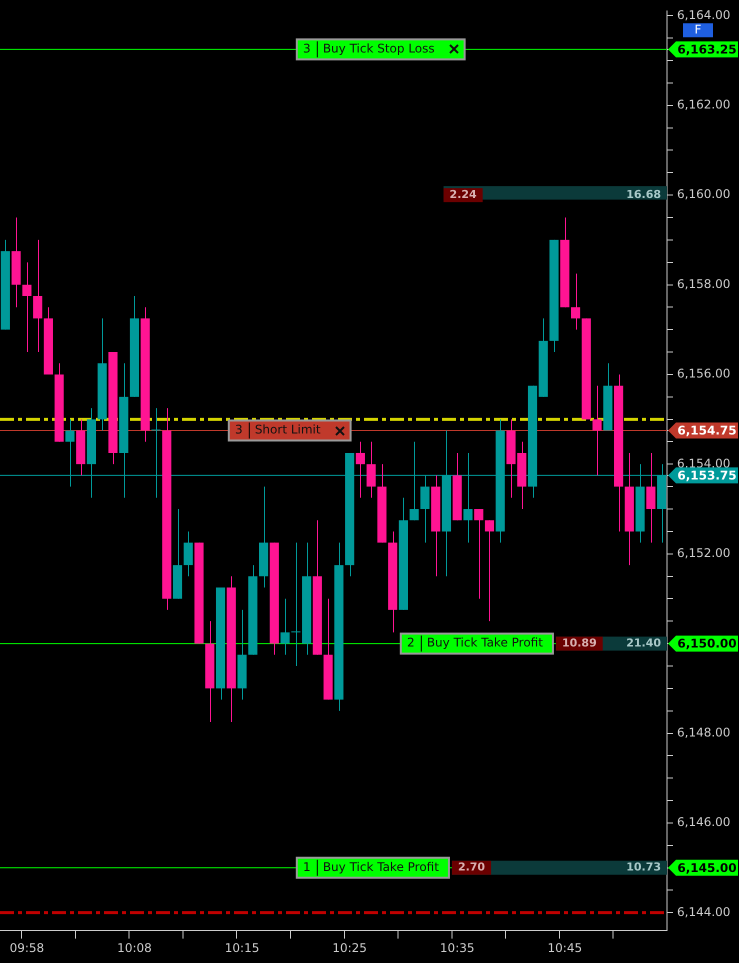 The height and width of the screenshot is (963, 739). Describe the element at coordinates (643, 867) in the screenshot. I see `annotation: 10.73` at that location.